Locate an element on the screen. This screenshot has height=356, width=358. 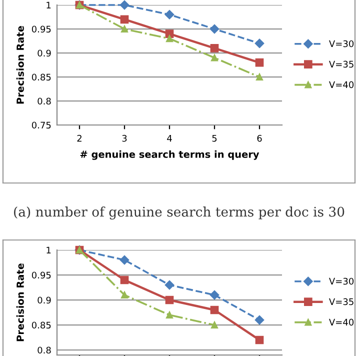
x-tick-label: 5 is located at coordinates (214, 138).